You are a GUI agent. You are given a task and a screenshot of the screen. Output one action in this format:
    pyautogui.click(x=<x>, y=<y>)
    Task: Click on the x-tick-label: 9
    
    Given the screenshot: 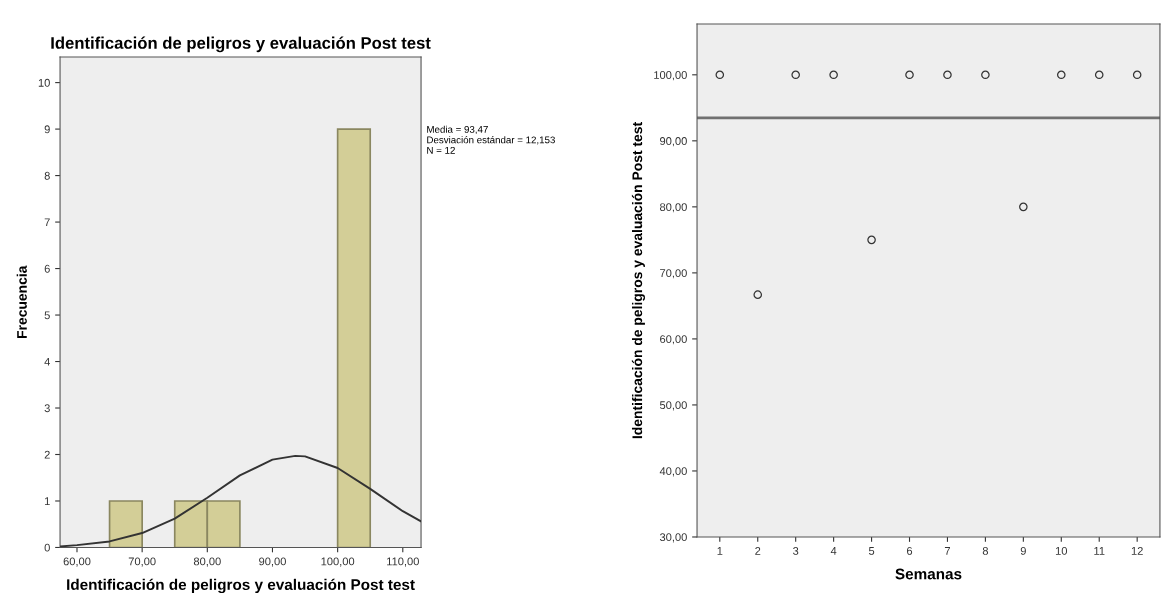 What is the action you would take?
    pyautogui.click(x=1023, y=551)
    